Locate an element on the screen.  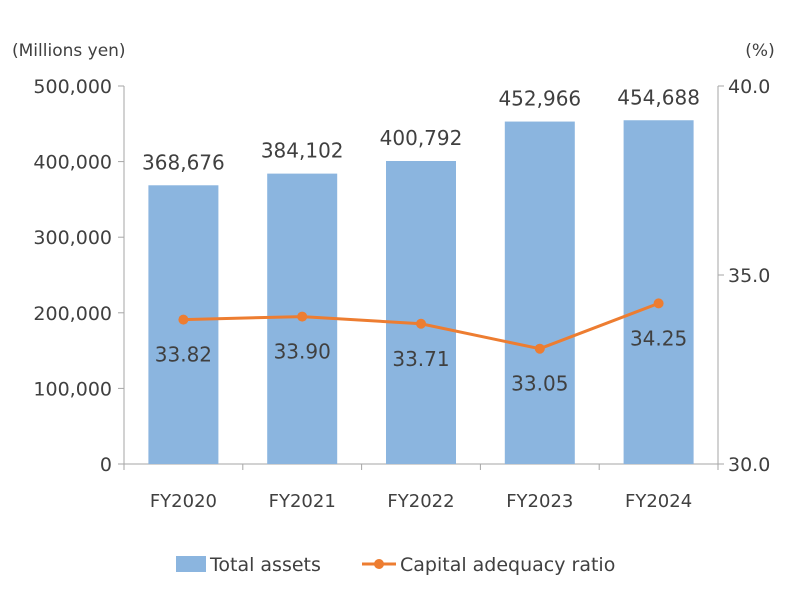
x-axis-tick-label: FY2024 is located at coordinates (658, 501).